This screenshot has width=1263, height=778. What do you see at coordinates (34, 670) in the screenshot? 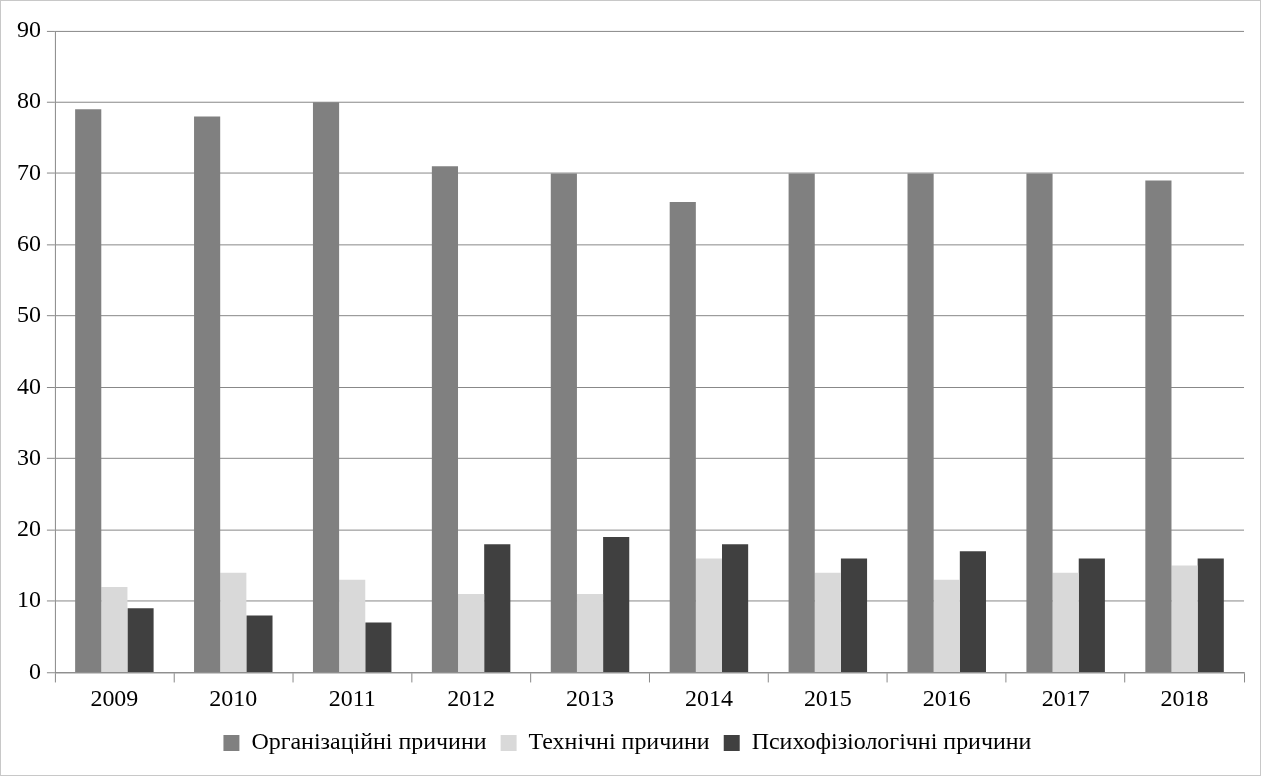
I see `y-tick-label: 0` at bounding box center [34, 670].